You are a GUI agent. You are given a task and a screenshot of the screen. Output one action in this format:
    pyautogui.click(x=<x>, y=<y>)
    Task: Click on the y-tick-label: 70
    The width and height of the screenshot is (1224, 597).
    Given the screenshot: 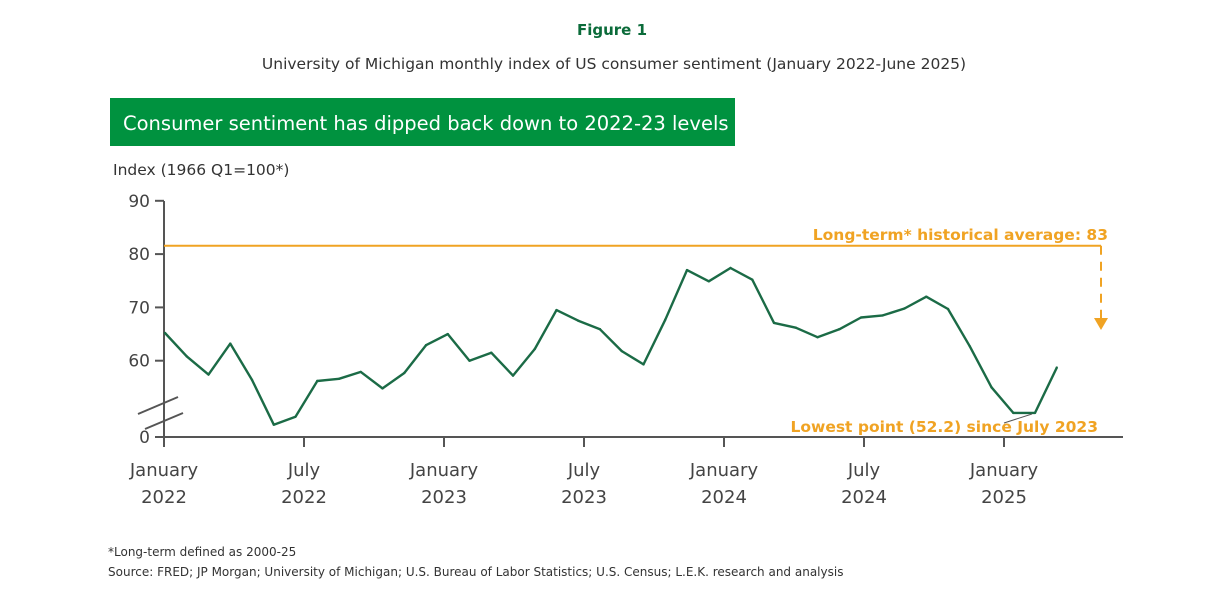 What is the action you would take?
    pyautogui.click(x=139, y=308)
    